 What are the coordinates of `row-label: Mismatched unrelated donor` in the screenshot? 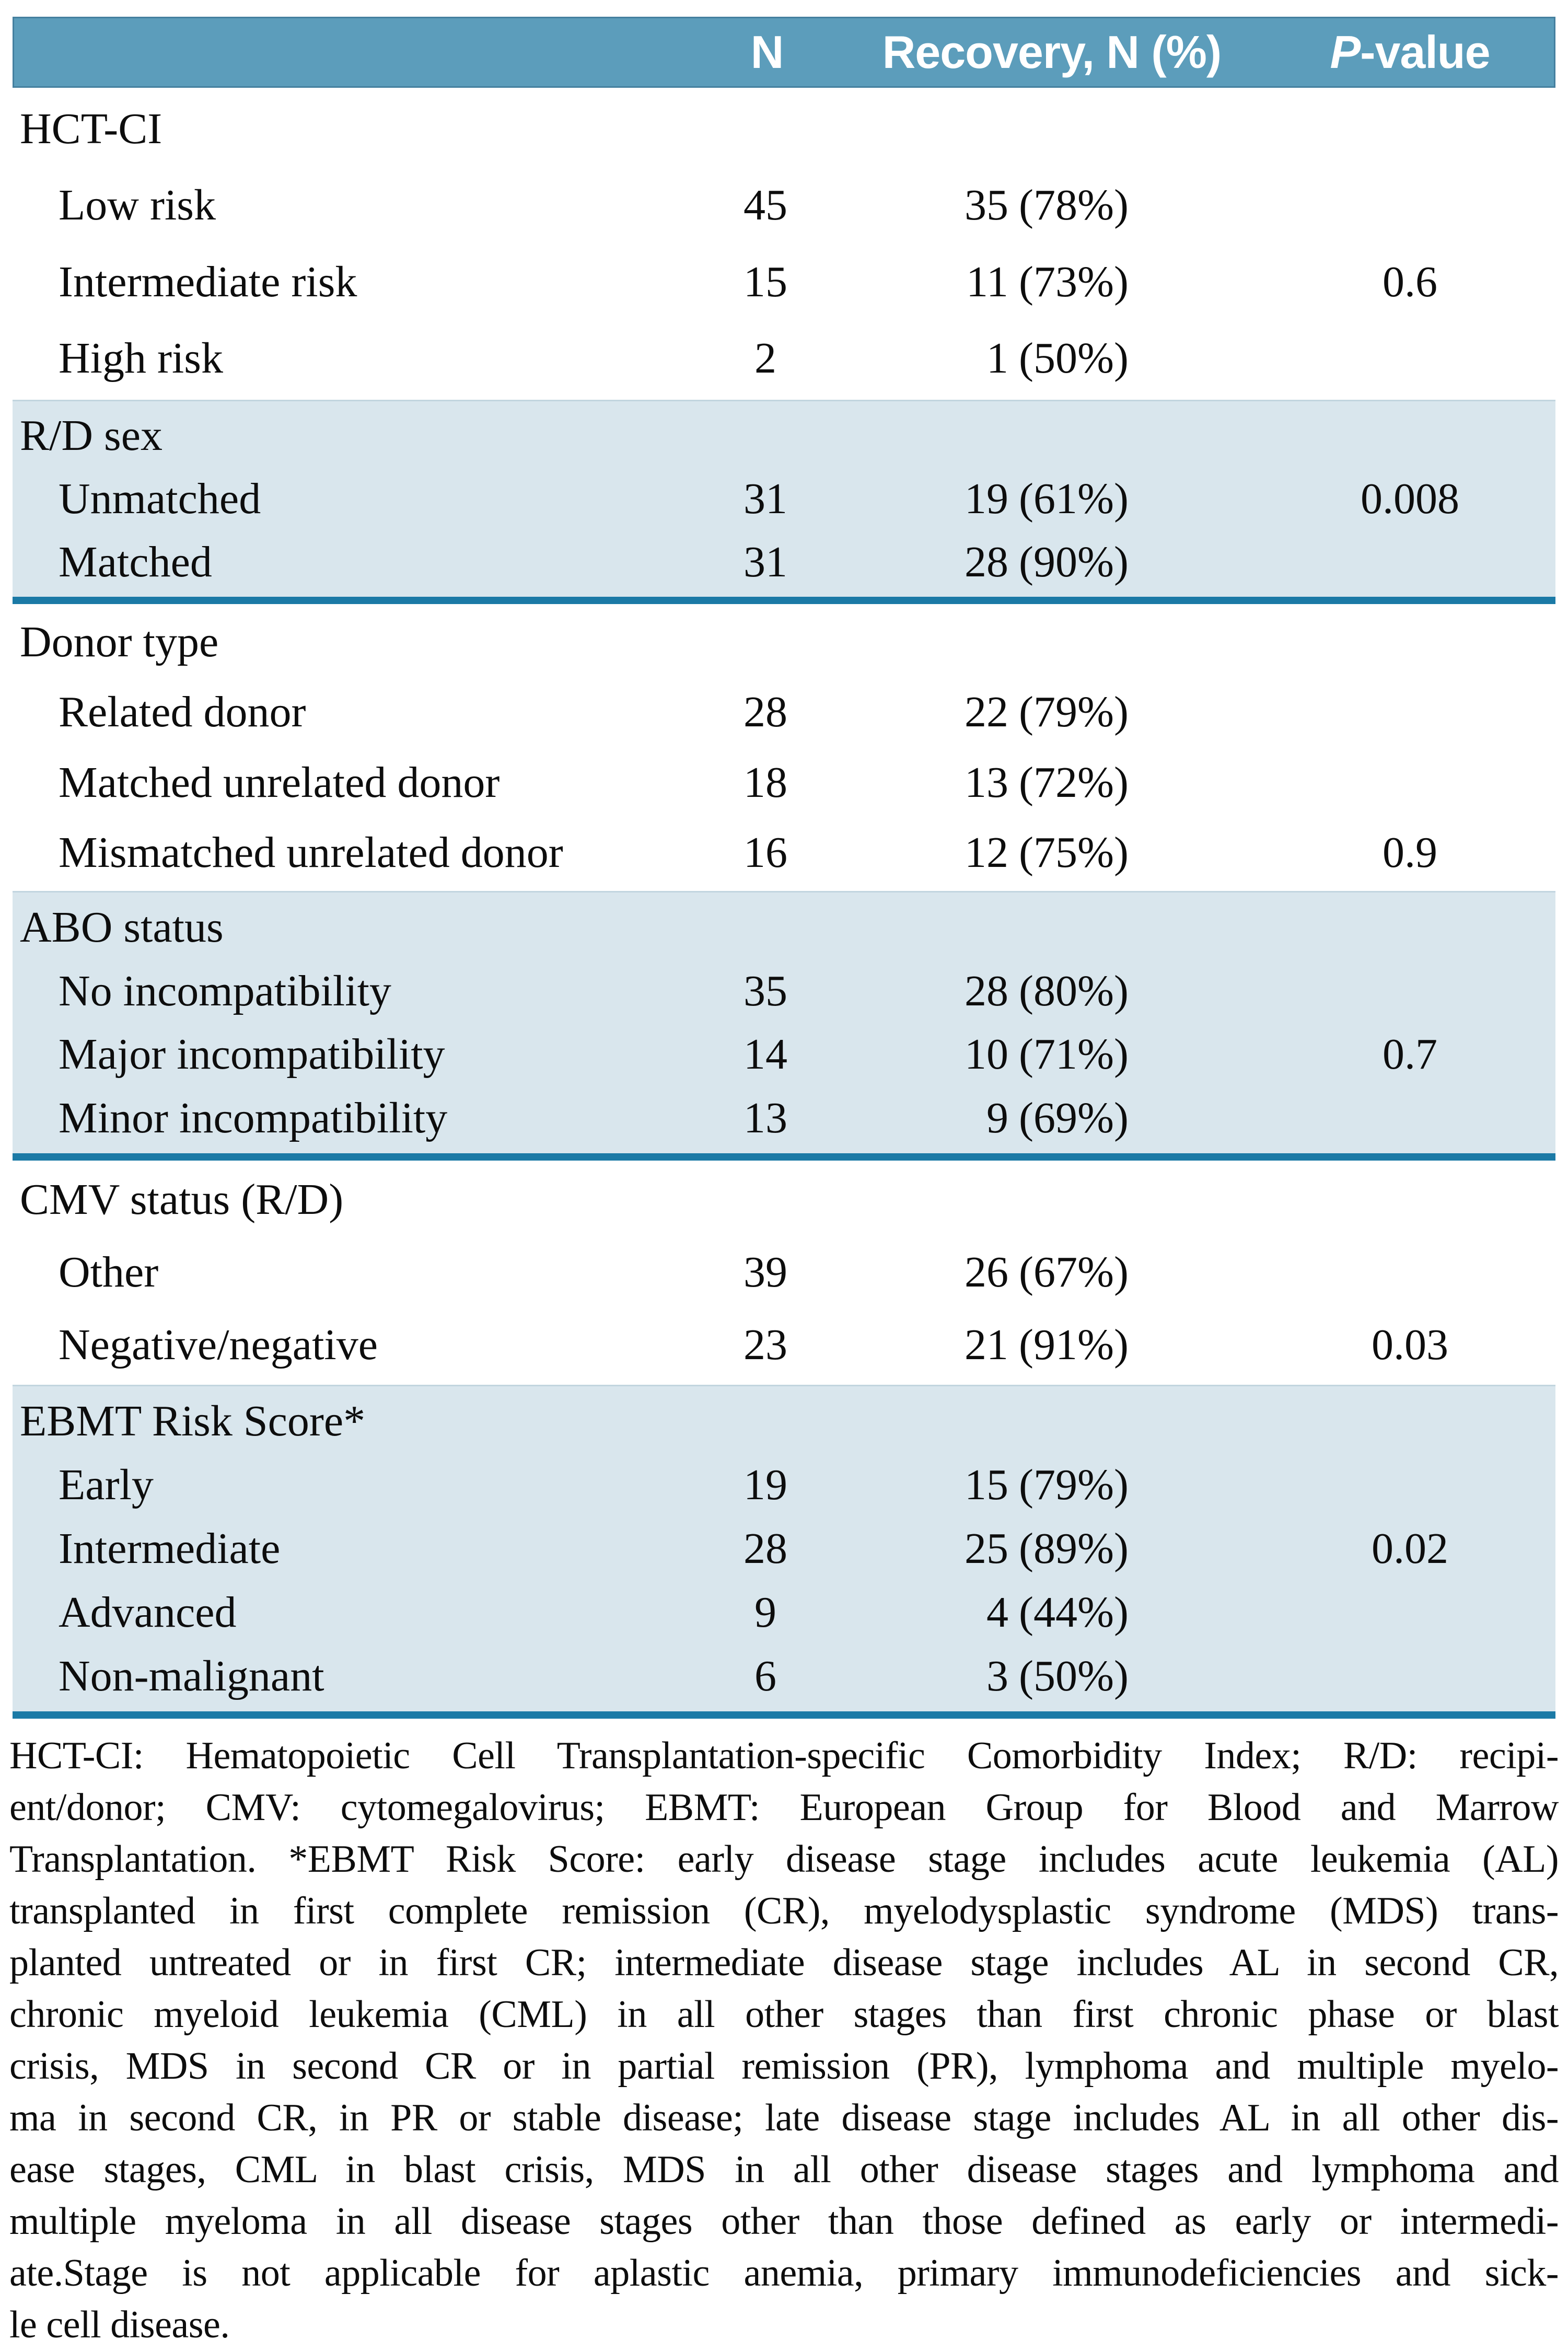 It's located at (311, 852).